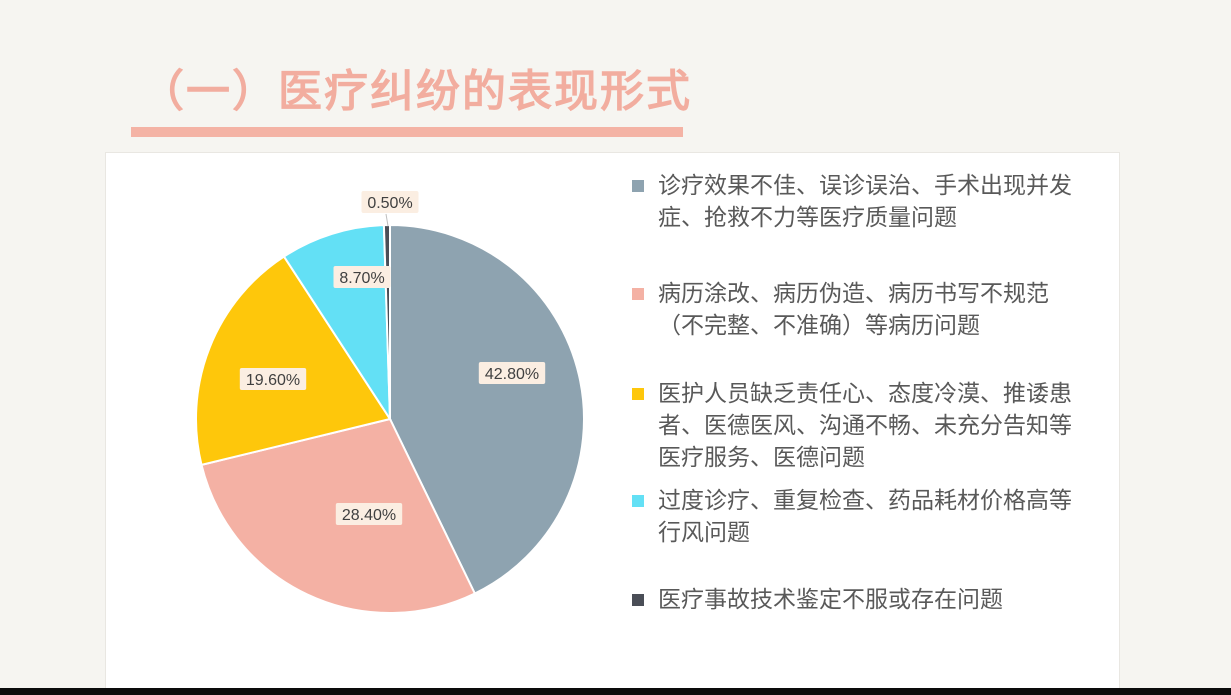 The width and height of the screenshot is (1231, 695). What do you see at coordinates (890, 517) in the screenshot?
I see `legend-label: 过度诊疗、重复检查、药品耗材价格高等 行风问题` at bounding box center [890, 517].